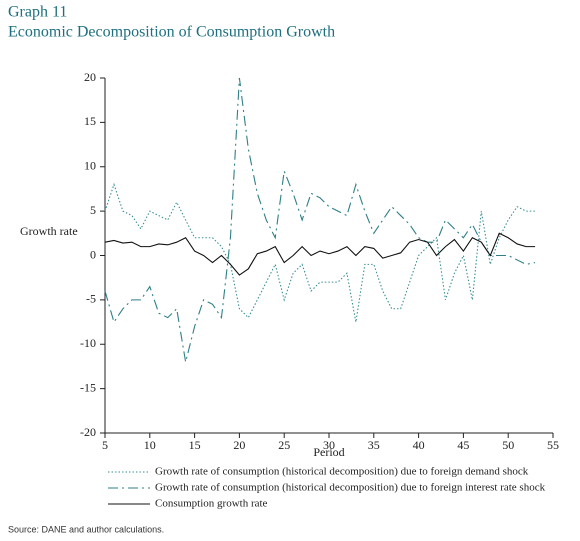 The image size is (580, 541). Describe the element at coordinates (463, 445) in the screenshot. I see `x-tick-label: 45` at that location.